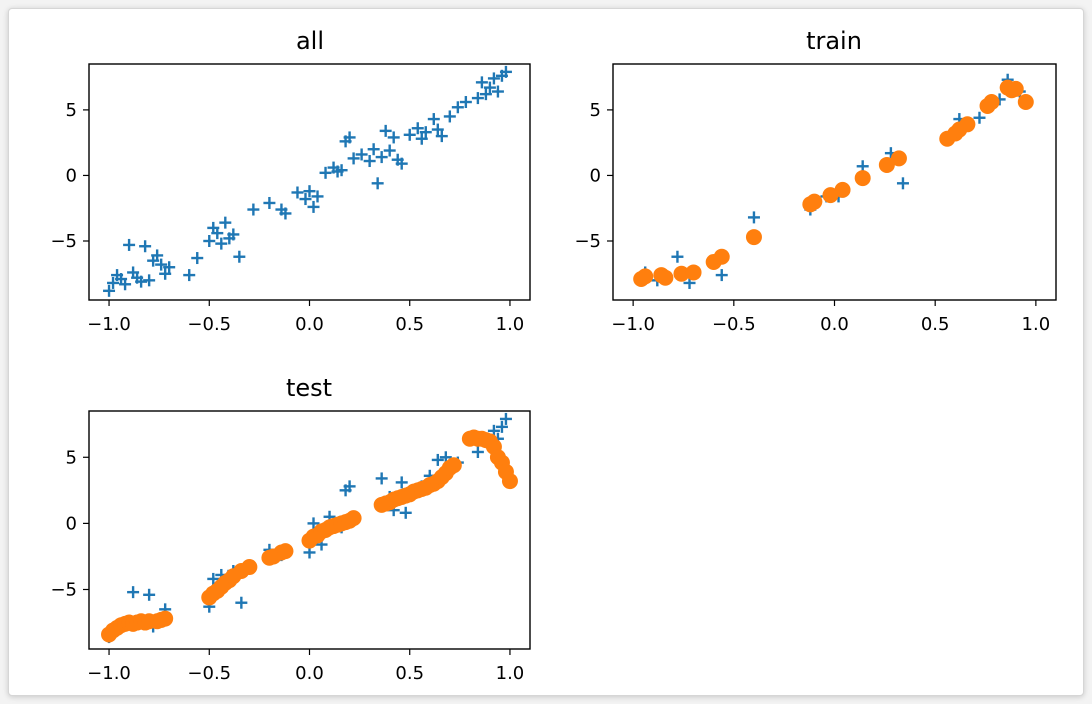 The image size is (1092, 704). What do you see at coordinates (310, 41) in the screenshot?
I see `subplot-title: all` at bounding box center [310, 41].